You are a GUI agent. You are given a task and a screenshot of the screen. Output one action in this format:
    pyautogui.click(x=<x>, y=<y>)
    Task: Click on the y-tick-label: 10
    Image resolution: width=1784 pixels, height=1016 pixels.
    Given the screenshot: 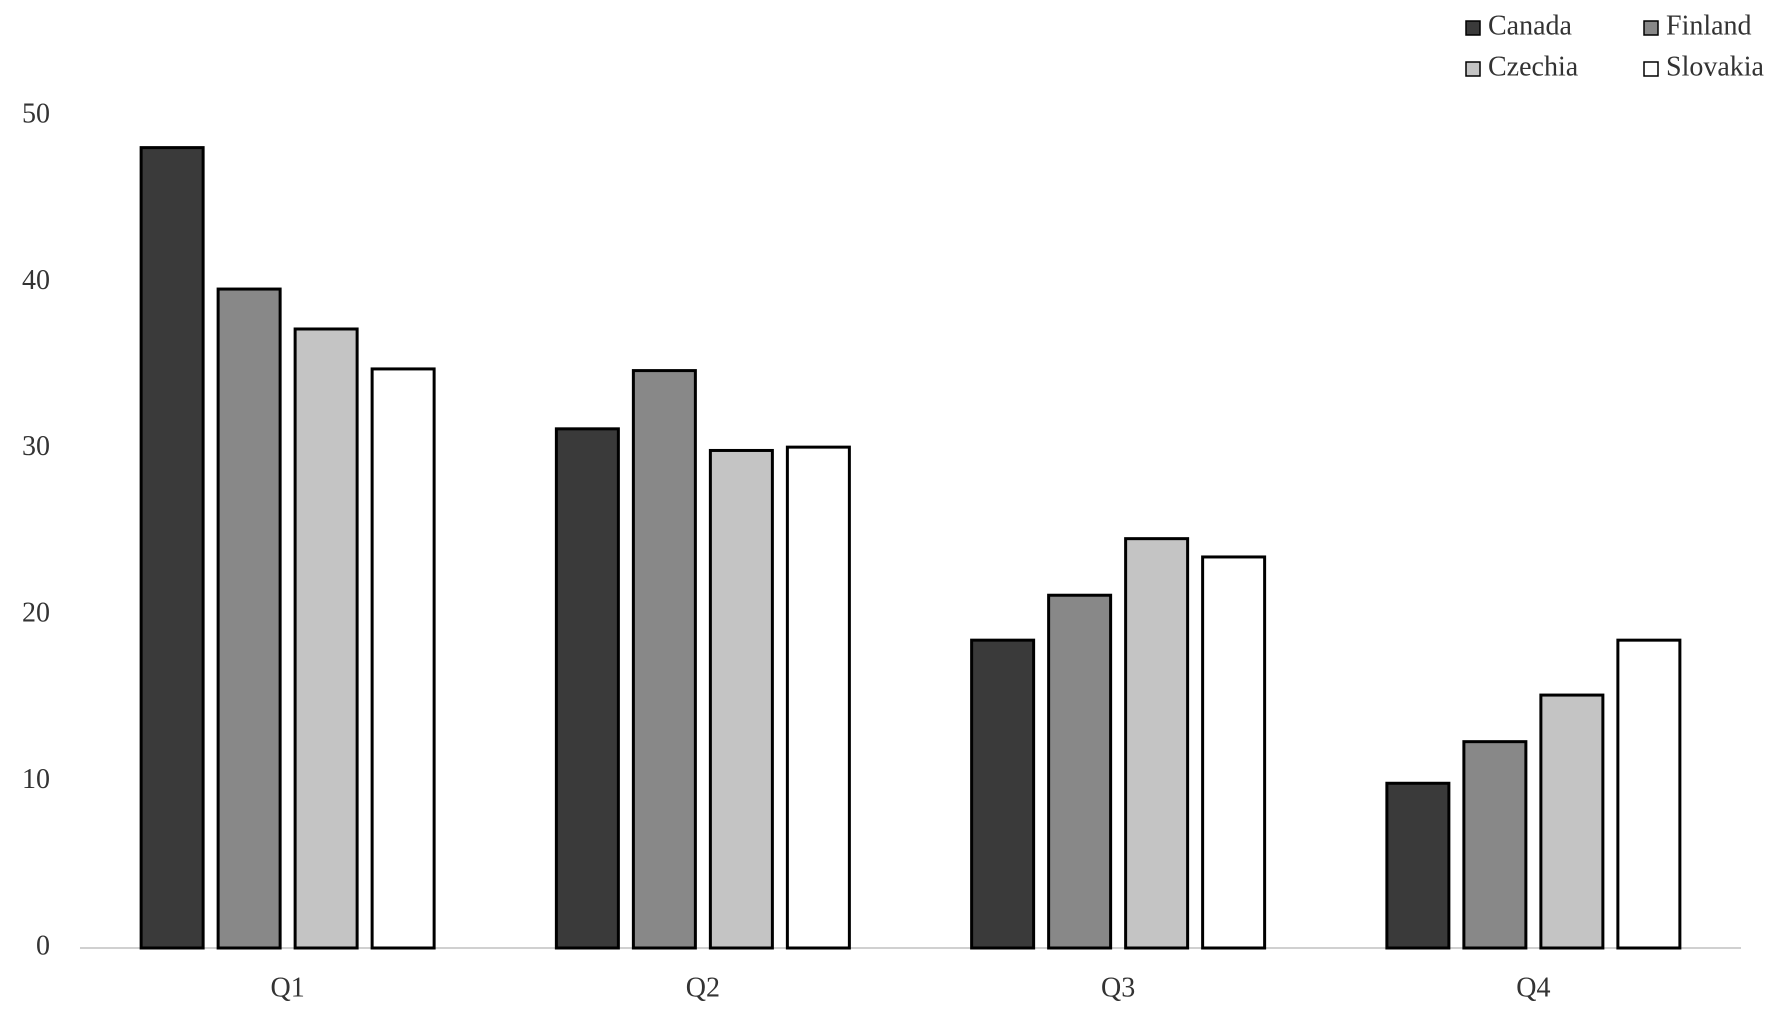 What is the action you would take?
    pyautogui.click(x=36, y=779)
    